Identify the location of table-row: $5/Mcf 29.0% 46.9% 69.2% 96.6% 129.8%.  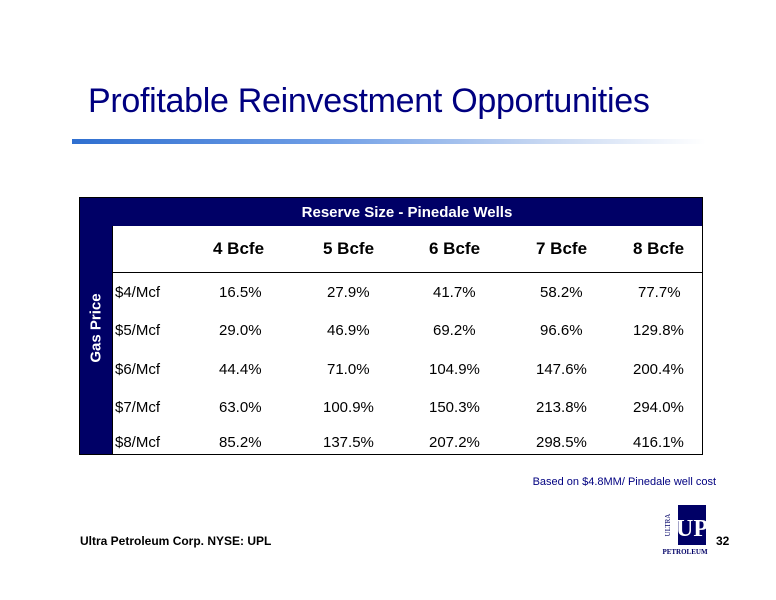
(407, 331).